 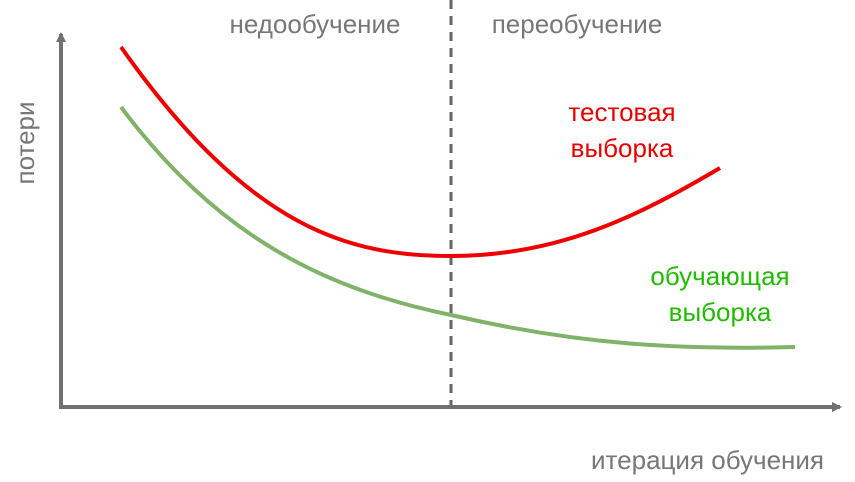 I want to click on curve-label: тестовая, so click(x=621, y=112).